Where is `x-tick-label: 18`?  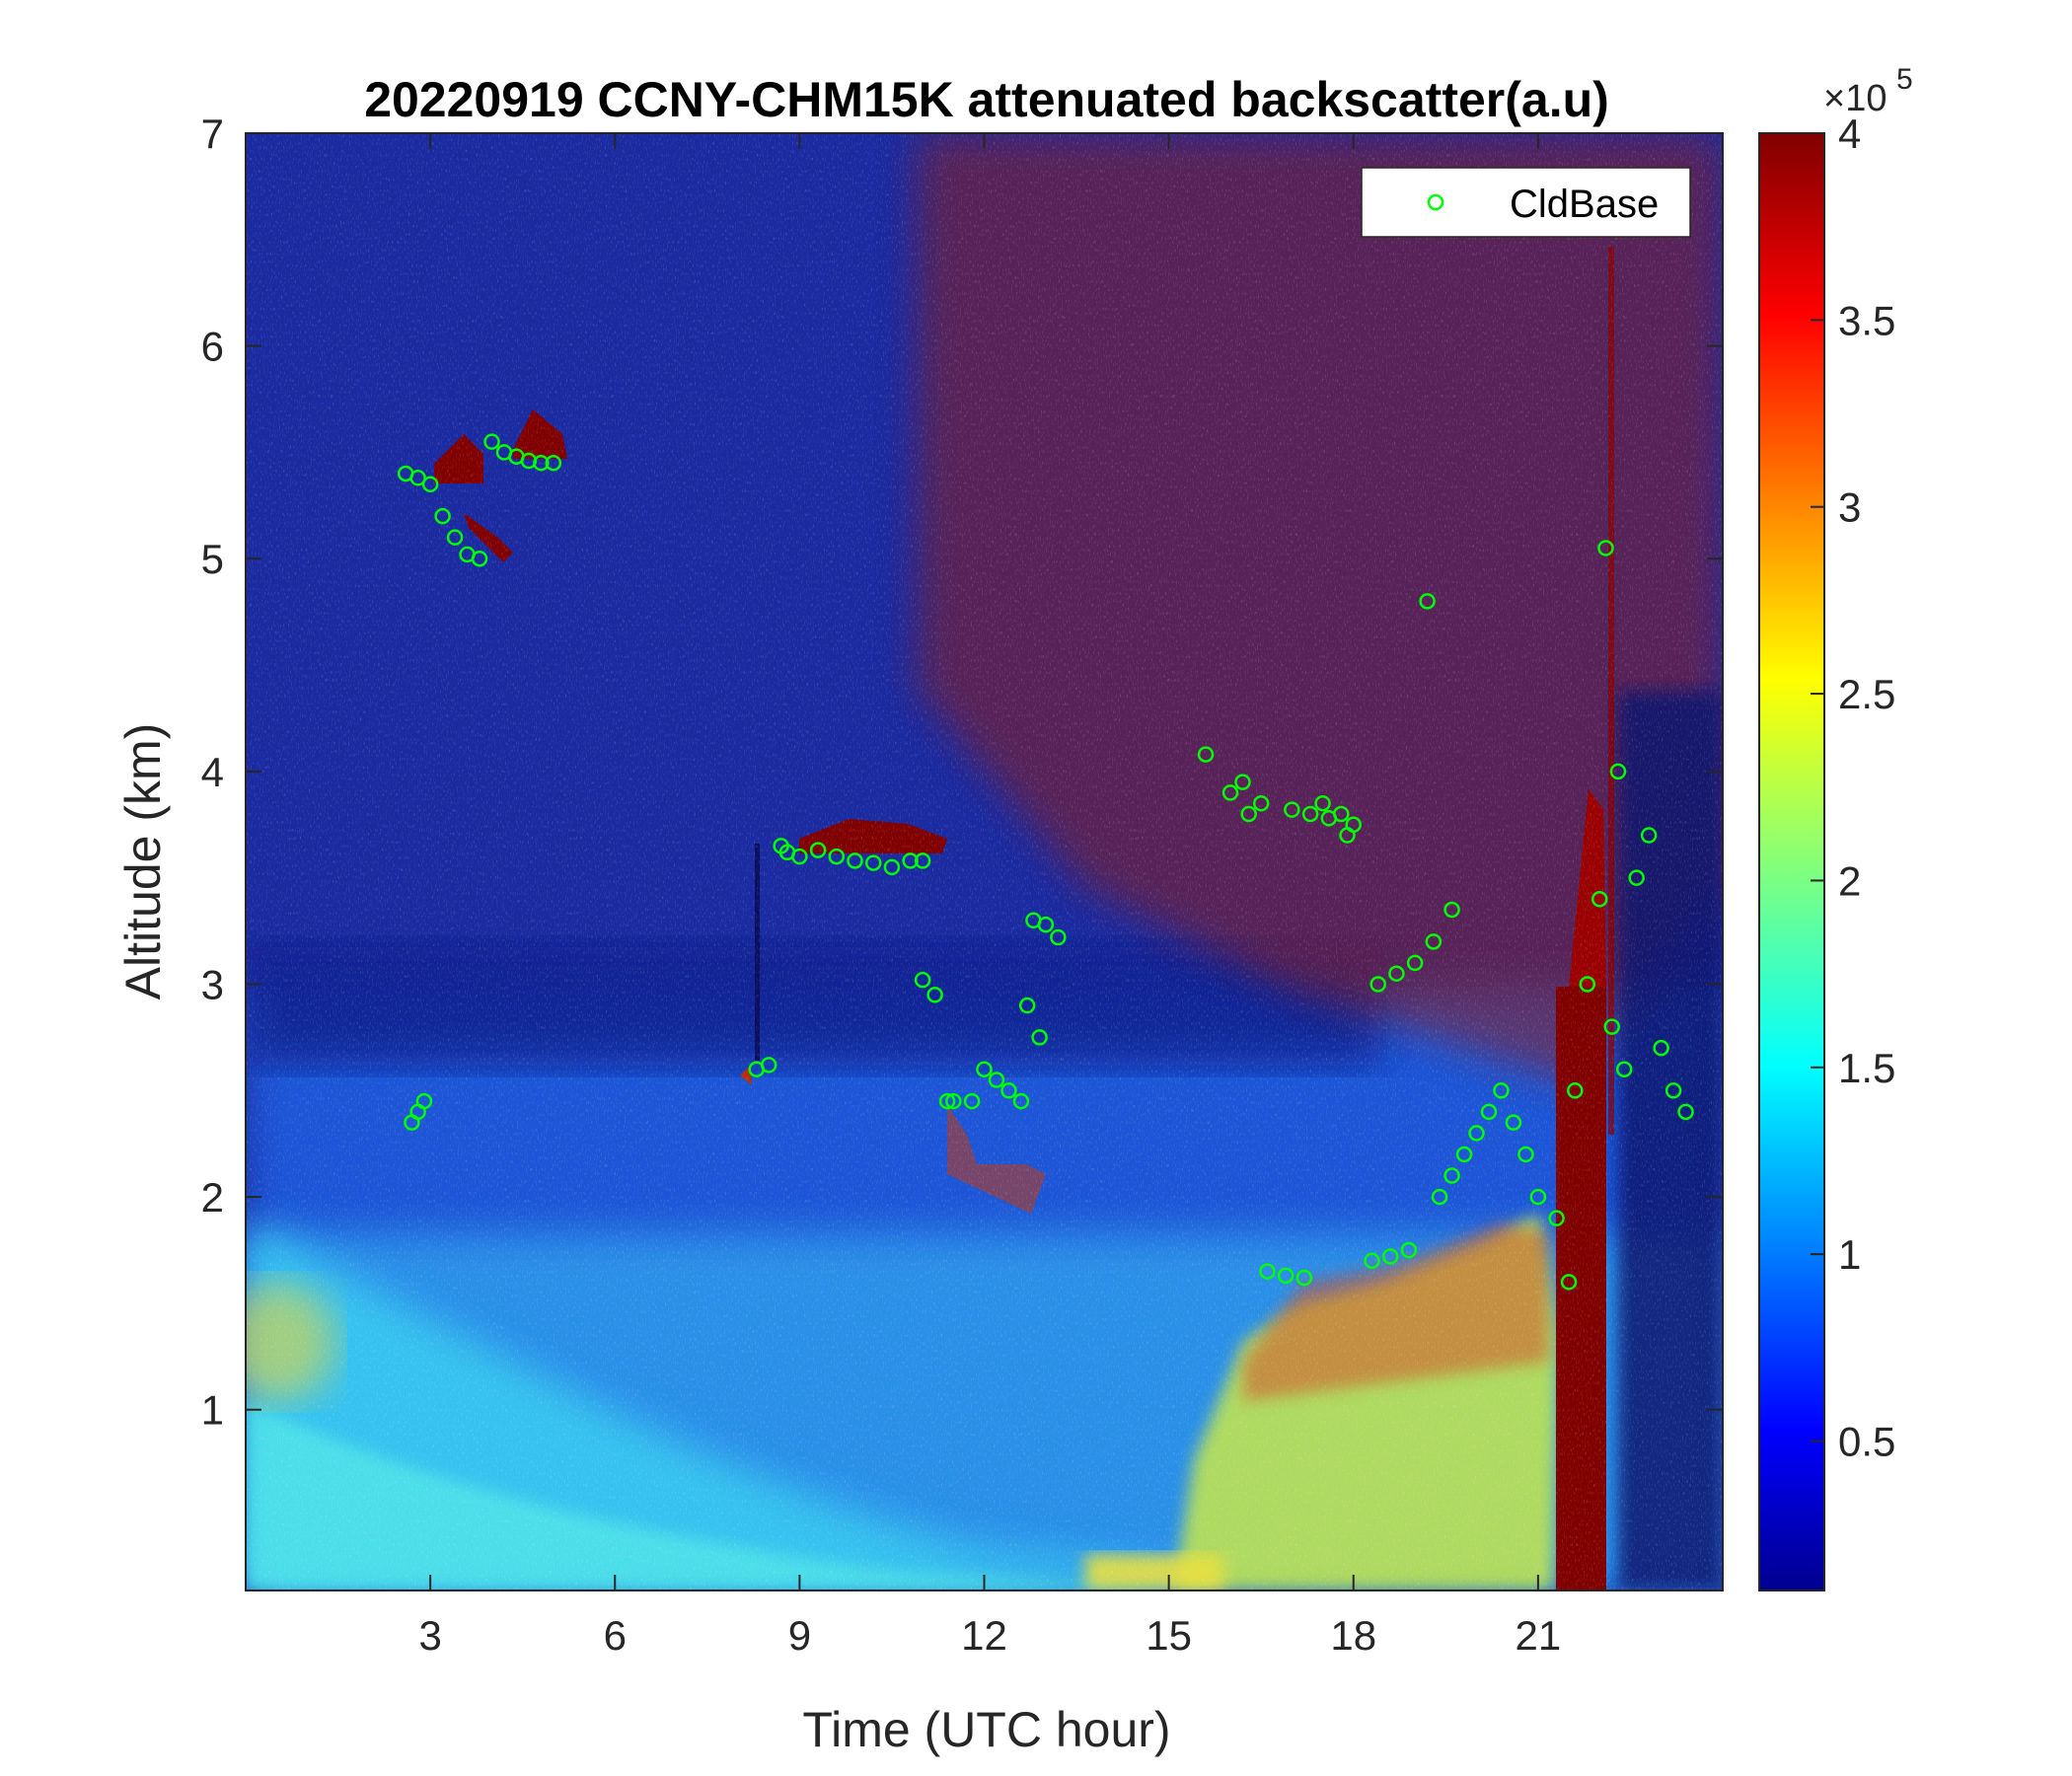
x-tick-label: 18 is located at coordinates (1353, 1636).